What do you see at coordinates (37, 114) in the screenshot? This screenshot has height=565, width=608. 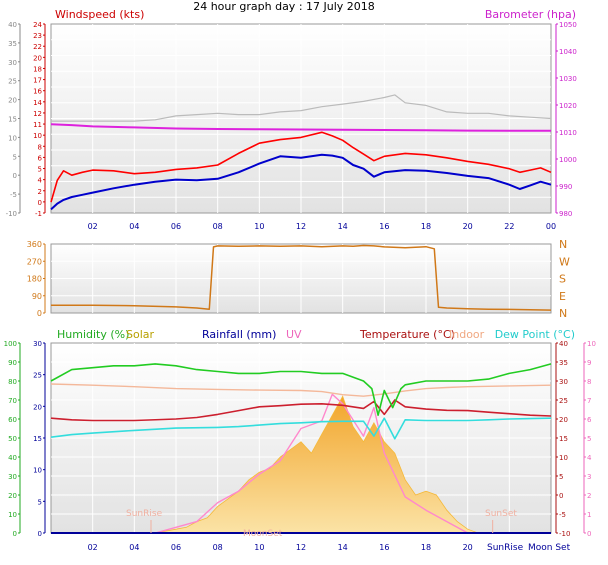 I see `wind-left-axis-tick-label: 12` at bounding box center [37, 114].